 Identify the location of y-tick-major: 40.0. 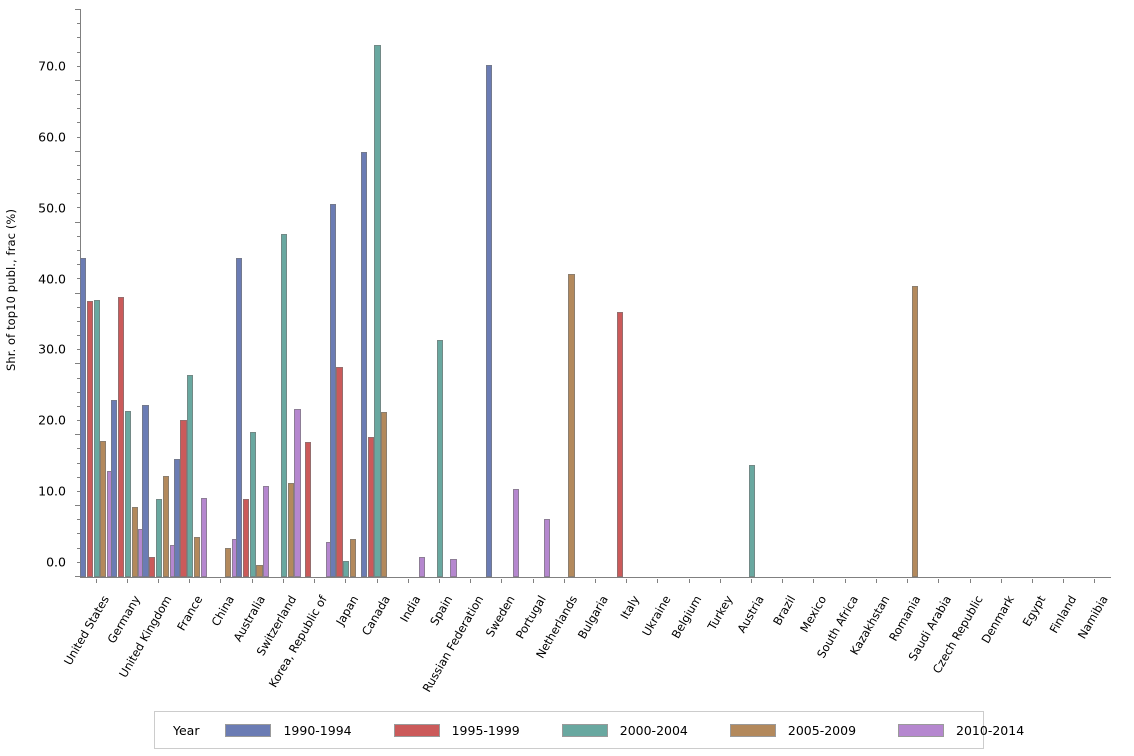
(59, 282).